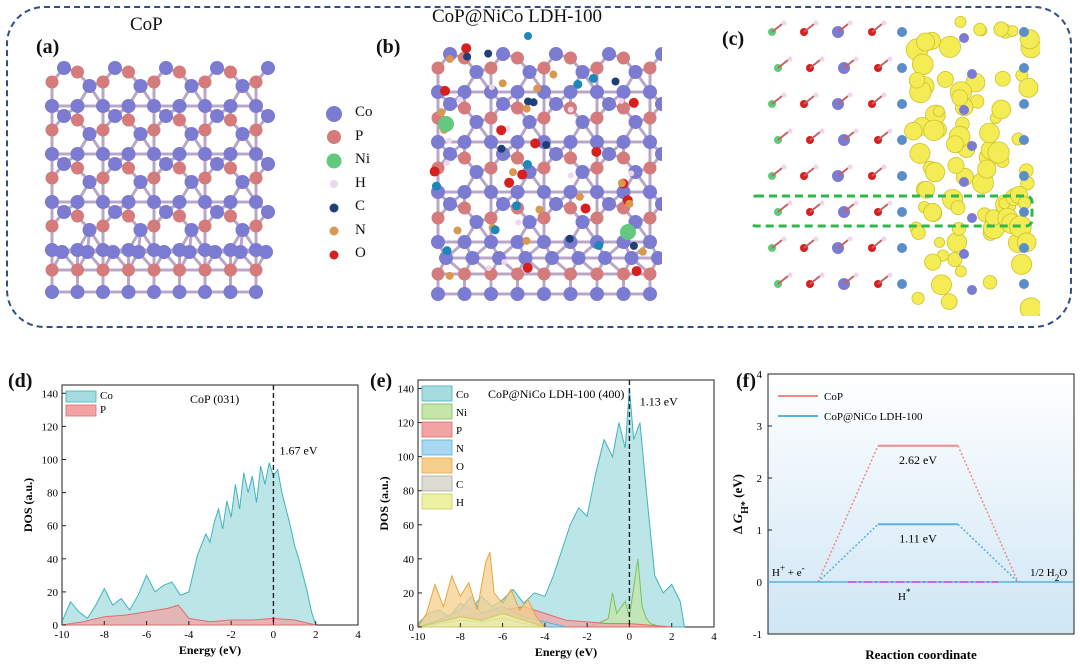 The height and width of the screenshot is (664, 1080). Describe the element at coordinates (48, 47) in the screenshot. I see `panel-label-a: (a)` at that location.